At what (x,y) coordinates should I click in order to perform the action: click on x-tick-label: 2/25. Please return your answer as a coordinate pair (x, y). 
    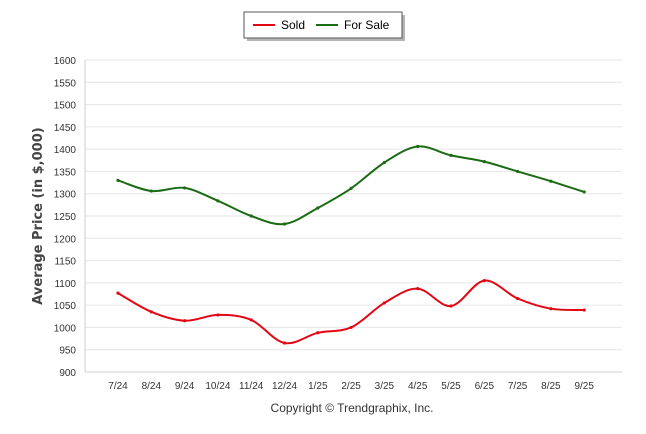
    Looking at the image, I should click on (351, 386).